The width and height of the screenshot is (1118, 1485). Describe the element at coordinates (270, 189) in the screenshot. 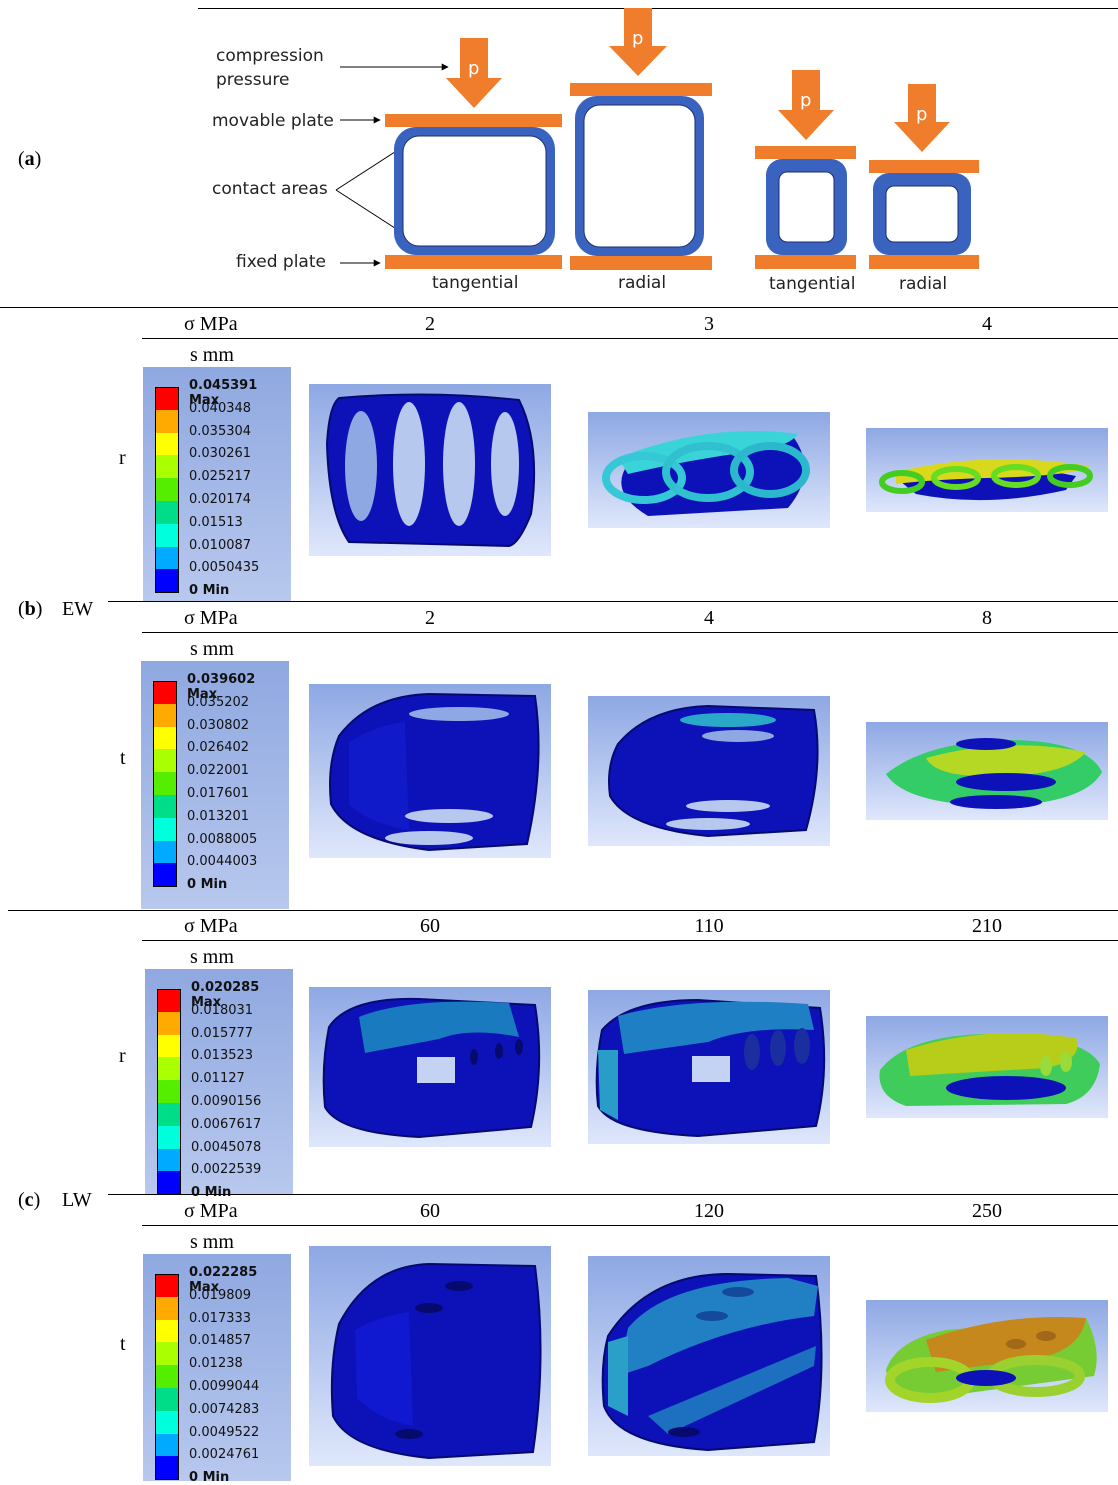

I see `contact-areas-label: contact areas` at that location.